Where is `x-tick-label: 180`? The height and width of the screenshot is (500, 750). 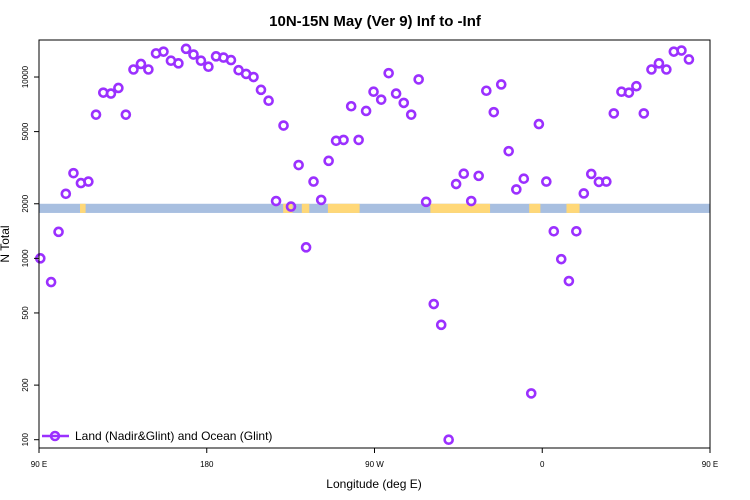 x-tick-label: 180 is located at coordinates (207, 464).